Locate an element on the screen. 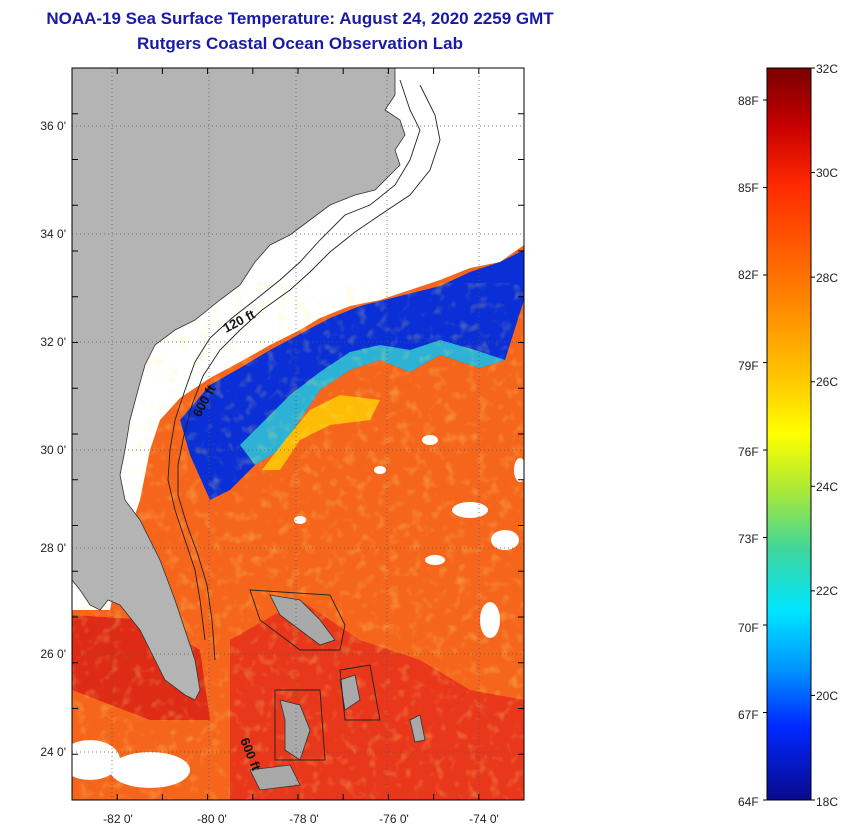  colorbar-label-76f: 76F is located at coordinates (748, 452).